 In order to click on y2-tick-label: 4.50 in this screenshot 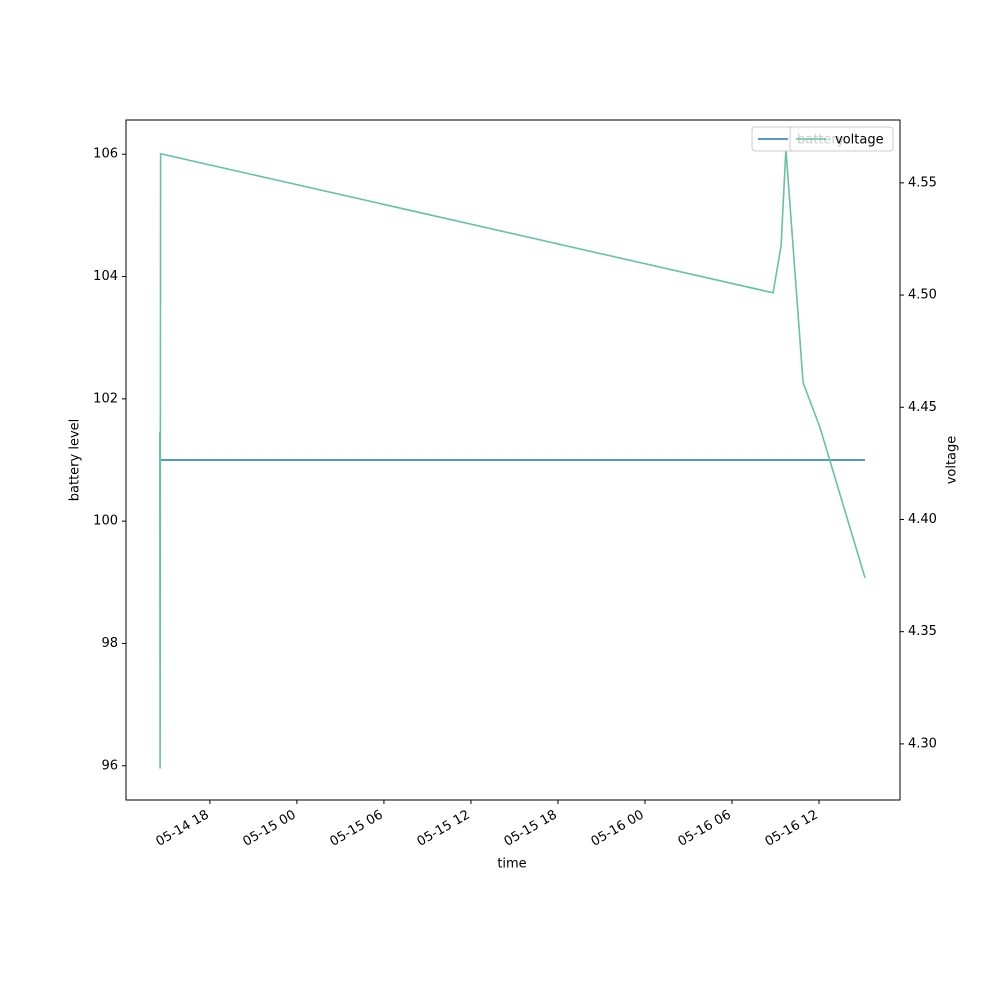, I will do `click(922, 295)`.